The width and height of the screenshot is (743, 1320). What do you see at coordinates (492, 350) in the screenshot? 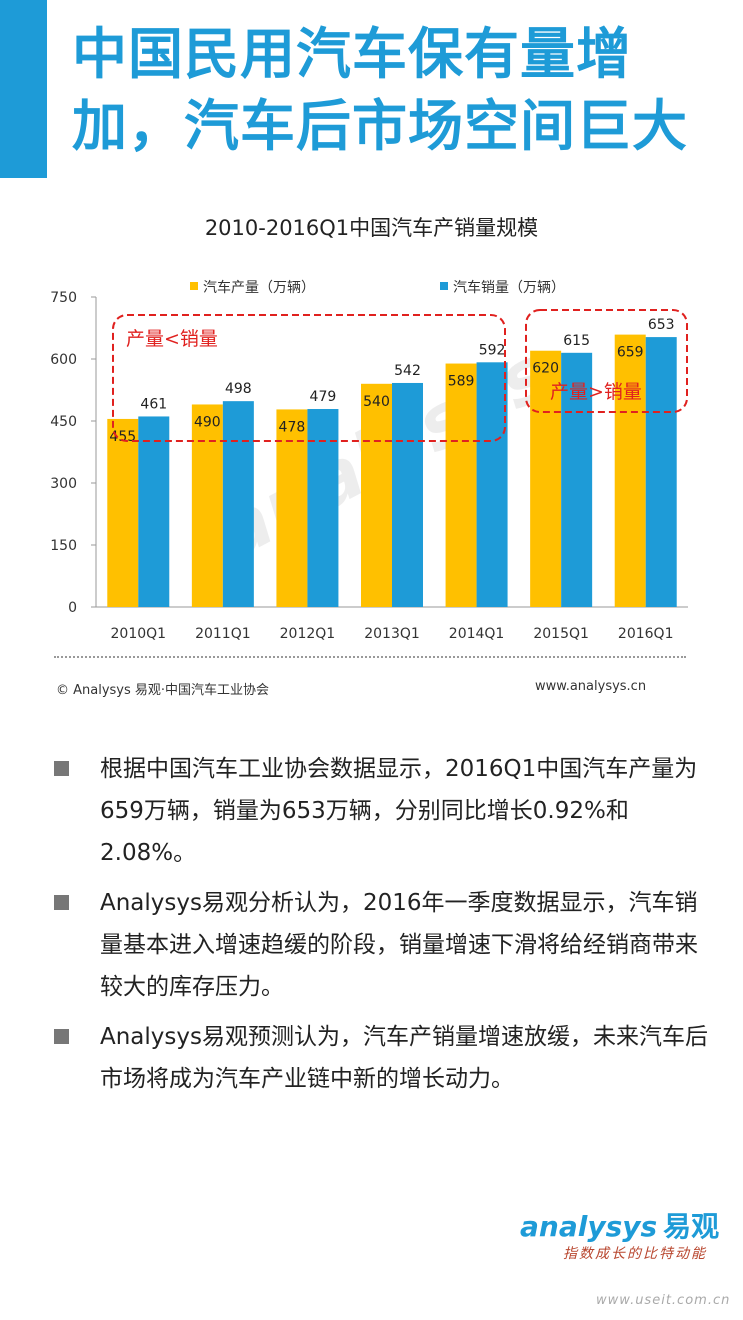
I see `data-label-sales: 592` at bounding box center [492, 350].